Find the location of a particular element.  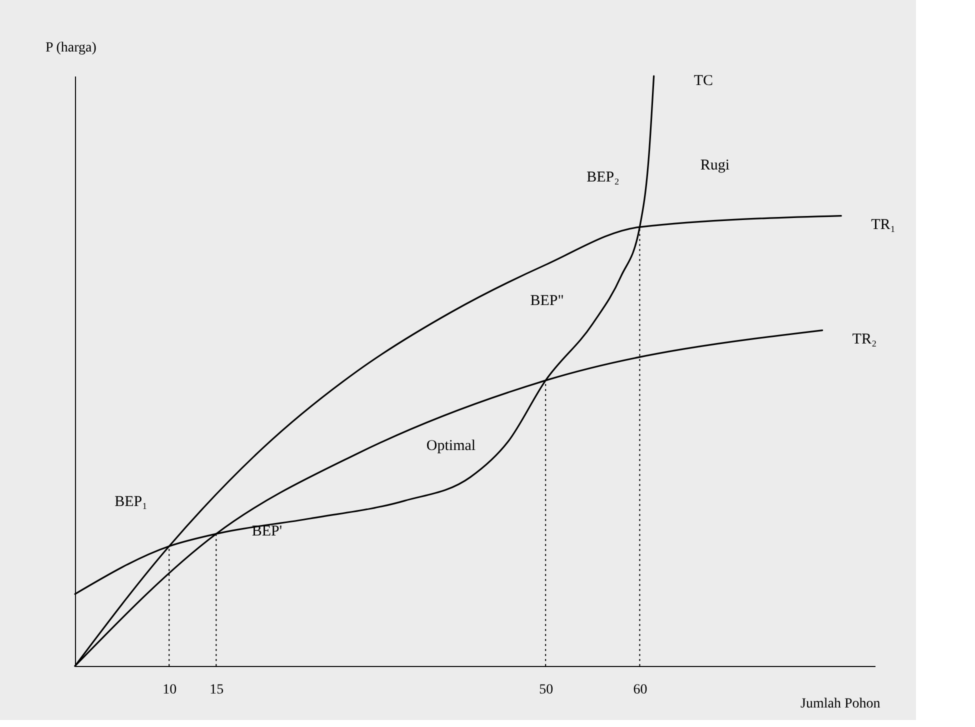

text: TC is located at coordinates (703, 81).